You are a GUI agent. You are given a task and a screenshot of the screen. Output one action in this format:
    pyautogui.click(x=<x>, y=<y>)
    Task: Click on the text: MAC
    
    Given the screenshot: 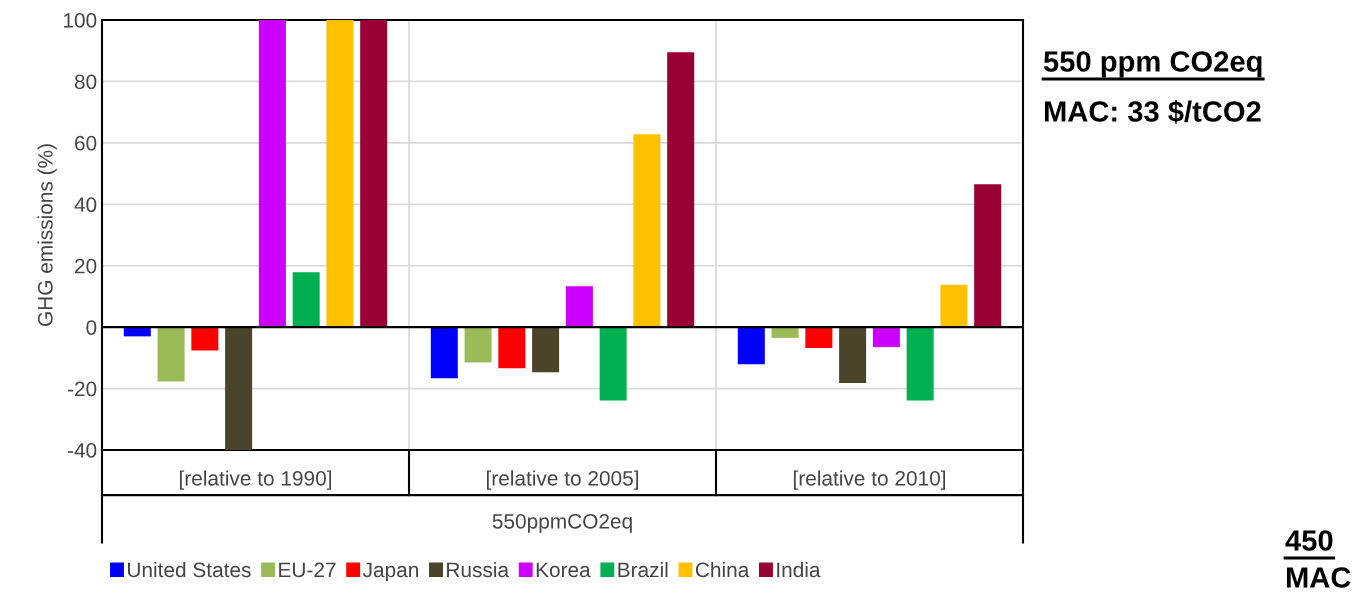 What is the action you would take?
    pyautogui.click(x=1318, y=577)
    